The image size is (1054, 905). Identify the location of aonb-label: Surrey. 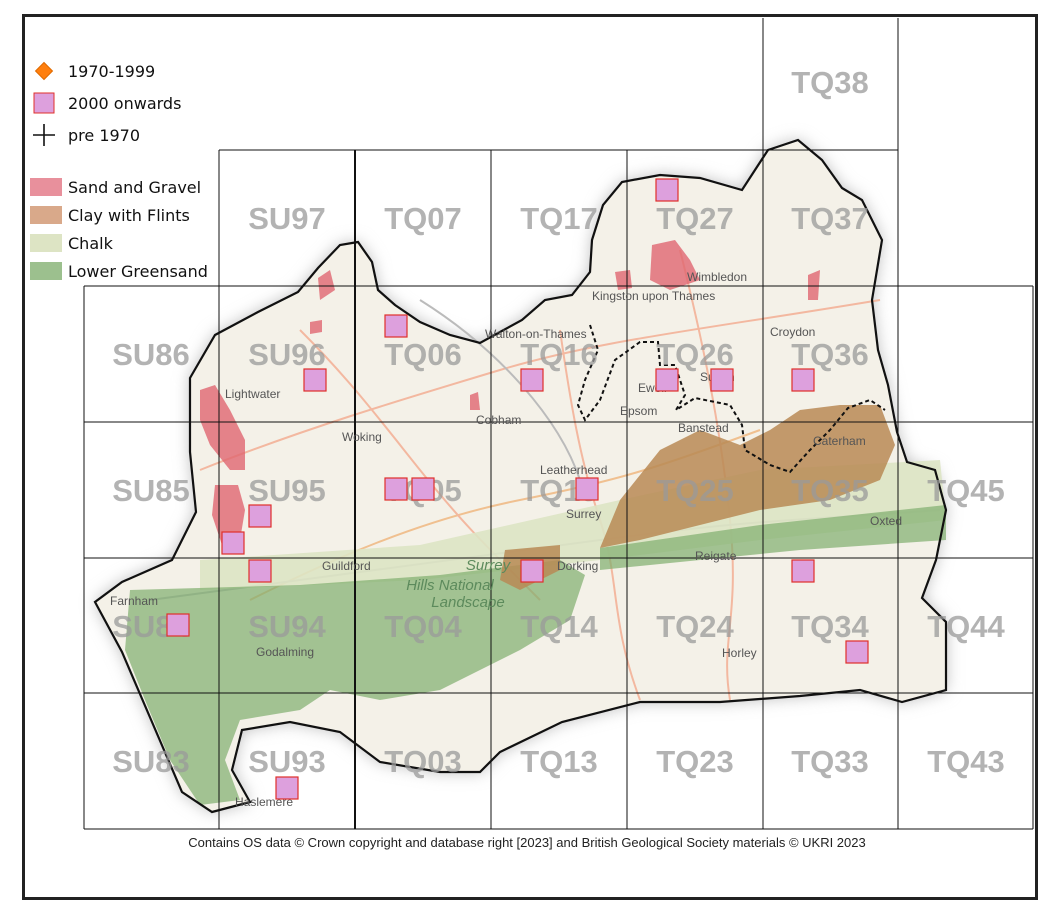
(489, 565).